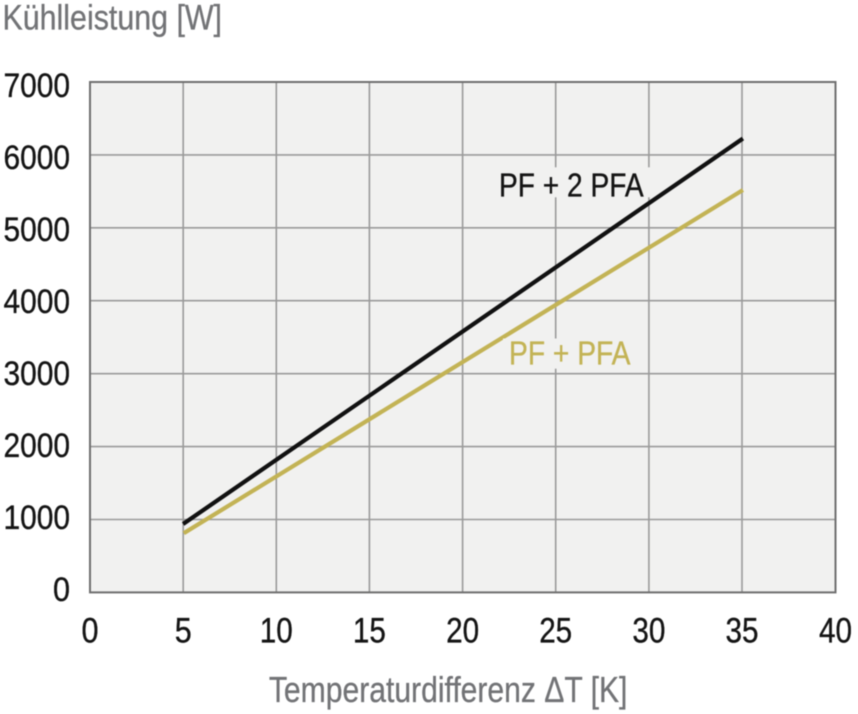 Image resolution: width=858 pixels, height=714 pixels. I want to click on svg-text: 7000, so click(37, 86).